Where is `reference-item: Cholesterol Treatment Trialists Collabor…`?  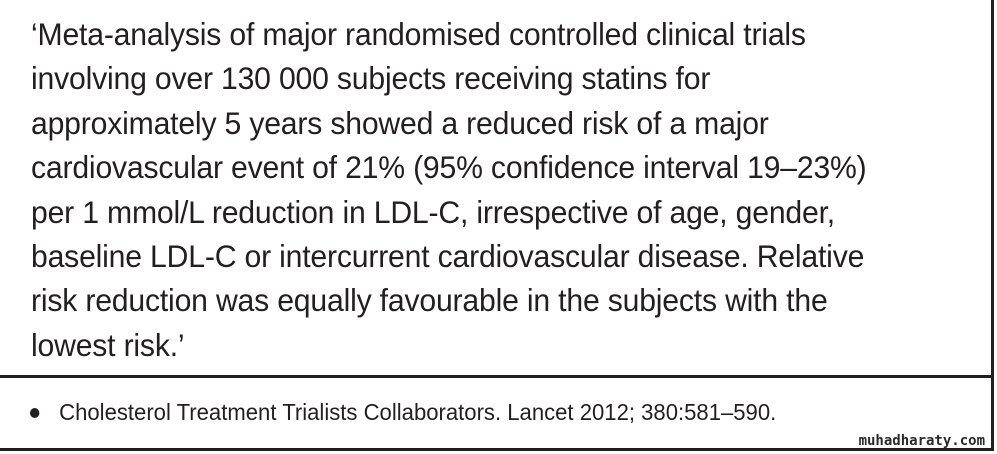
reference-item: Cholesterol Treatment Trialists Collabor… is located at coordinates (403, 412).